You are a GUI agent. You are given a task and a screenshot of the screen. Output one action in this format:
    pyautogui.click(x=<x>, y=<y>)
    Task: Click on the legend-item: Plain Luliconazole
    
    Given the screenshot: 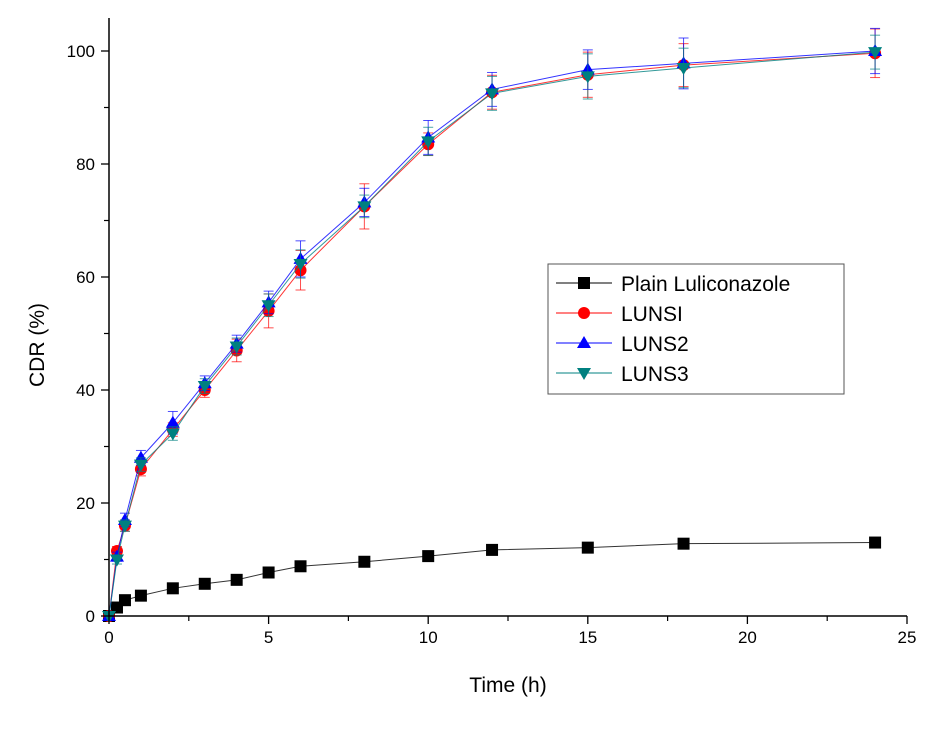 What is the action you would take?
    pyautogui.click(x=673, y=284)
    